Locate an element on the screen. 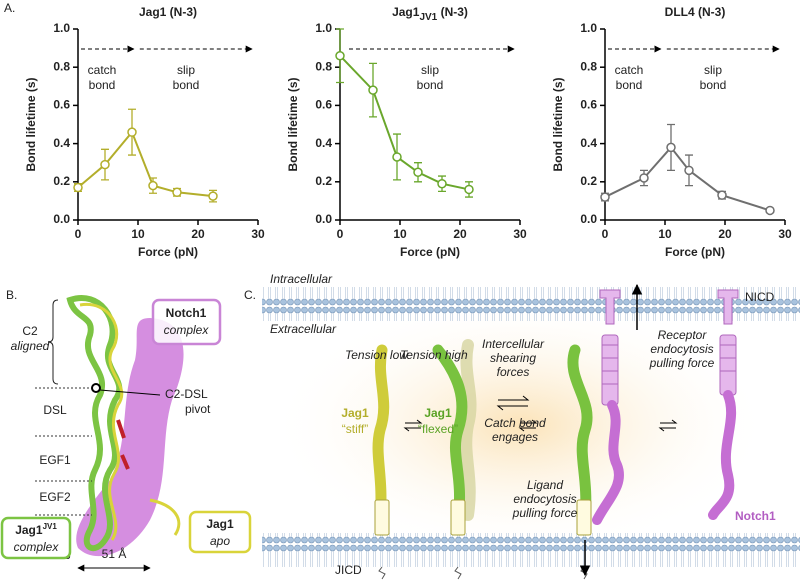 The height and width of the screenshot is (580, 800). jag1-apo-ribbon is located at coordinates (130, 422).